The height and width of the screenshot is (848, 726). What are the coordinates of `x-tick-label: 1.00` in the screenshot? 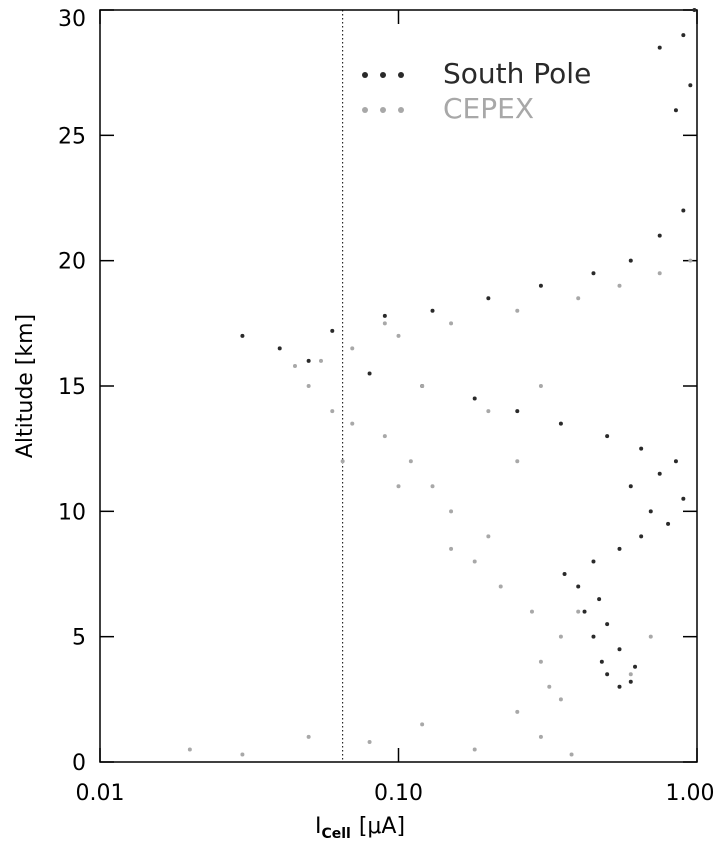 It's located at (690, 793).